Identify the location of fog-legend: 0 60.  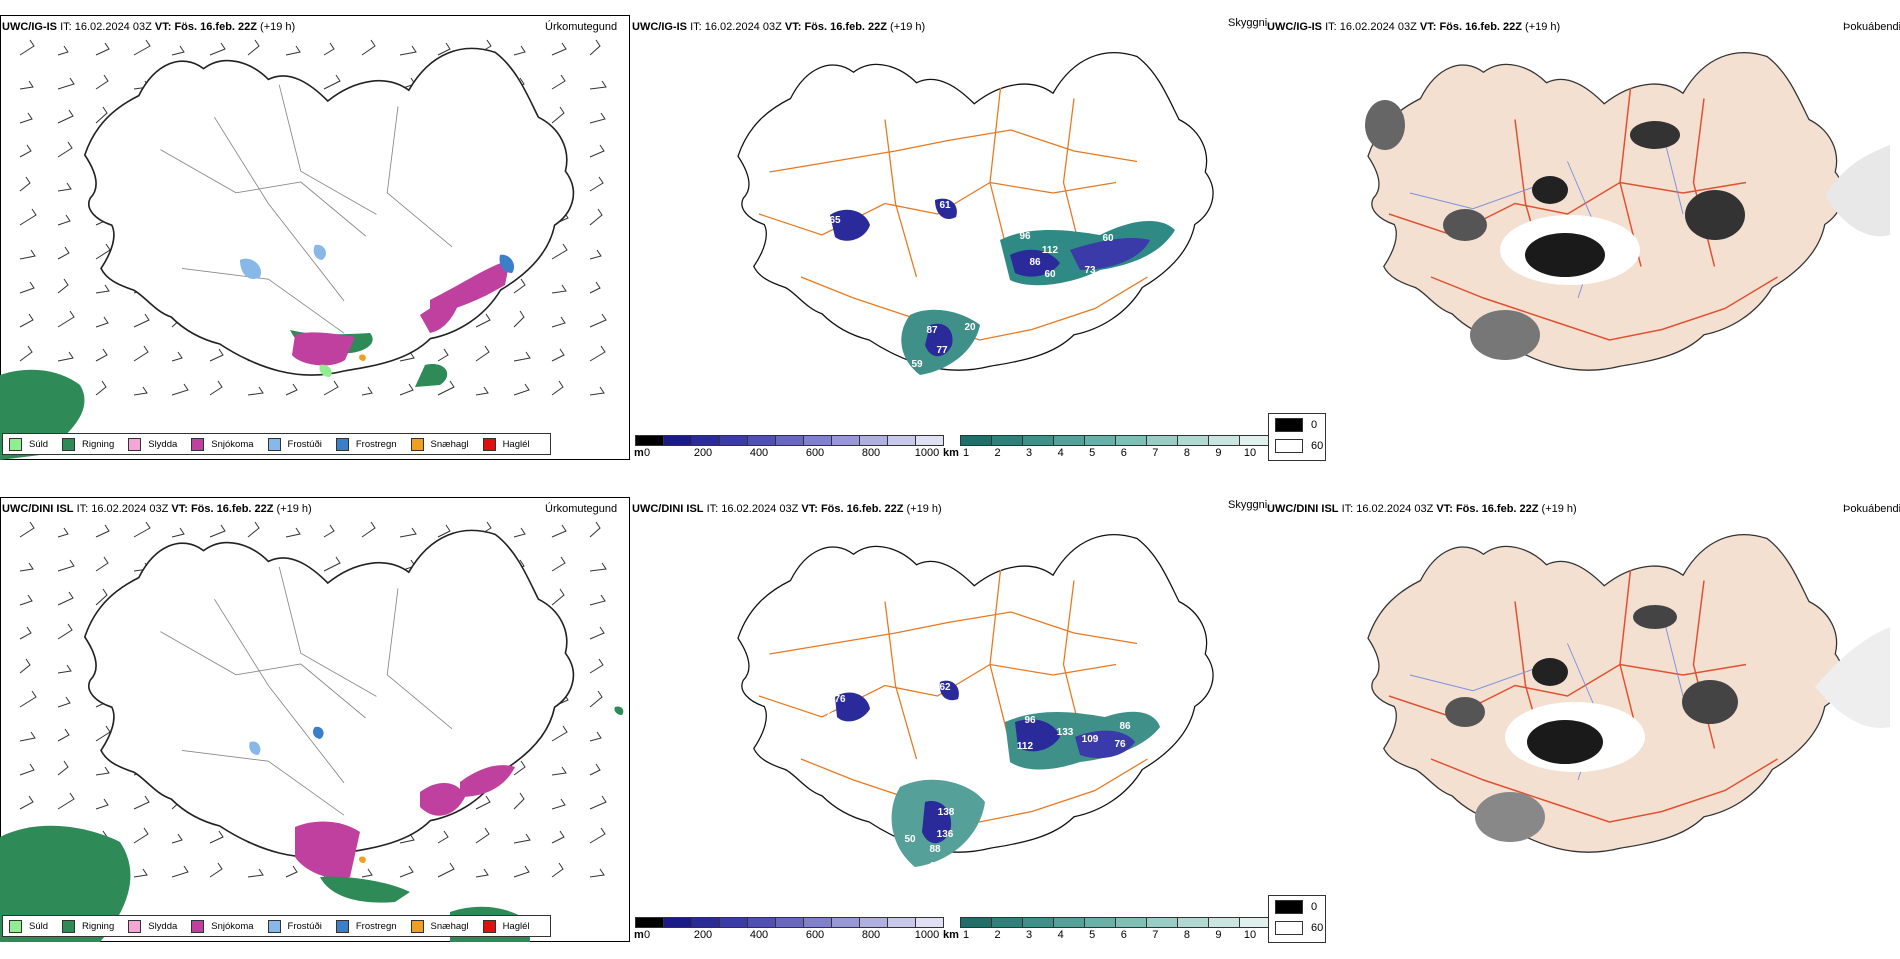
(1297, 437).